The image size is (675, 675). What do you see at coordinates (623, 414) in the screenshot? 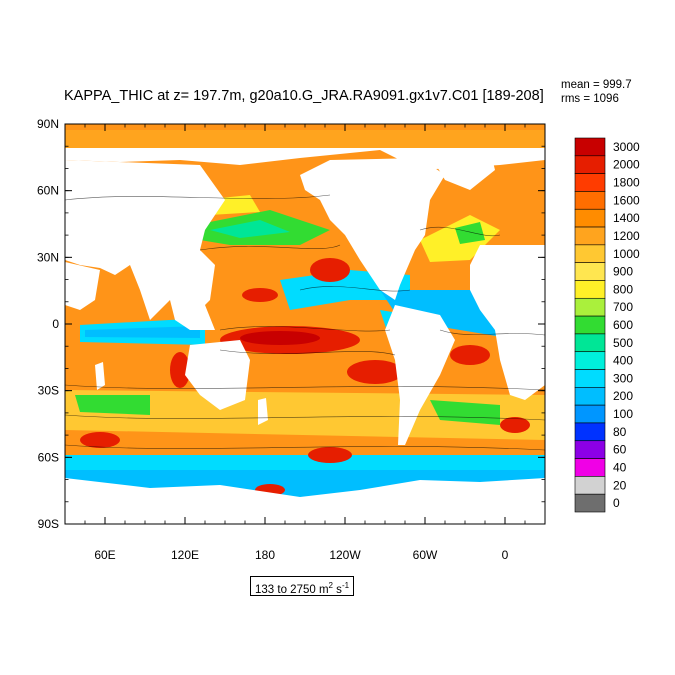
I see `colorbar-label: 100` at bounding box center [623, 414].